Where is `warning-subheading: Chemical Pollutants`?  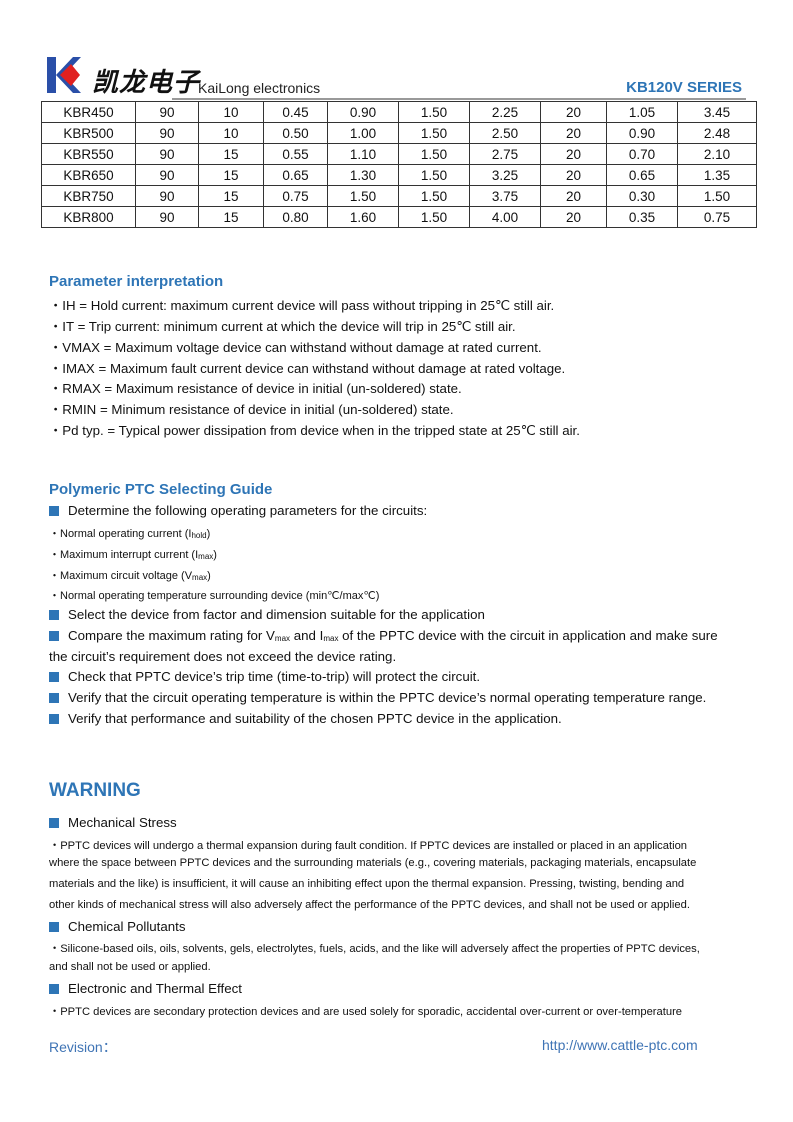
warning-subheading: Chemical Pollutants is located at coordinates (117, 926).